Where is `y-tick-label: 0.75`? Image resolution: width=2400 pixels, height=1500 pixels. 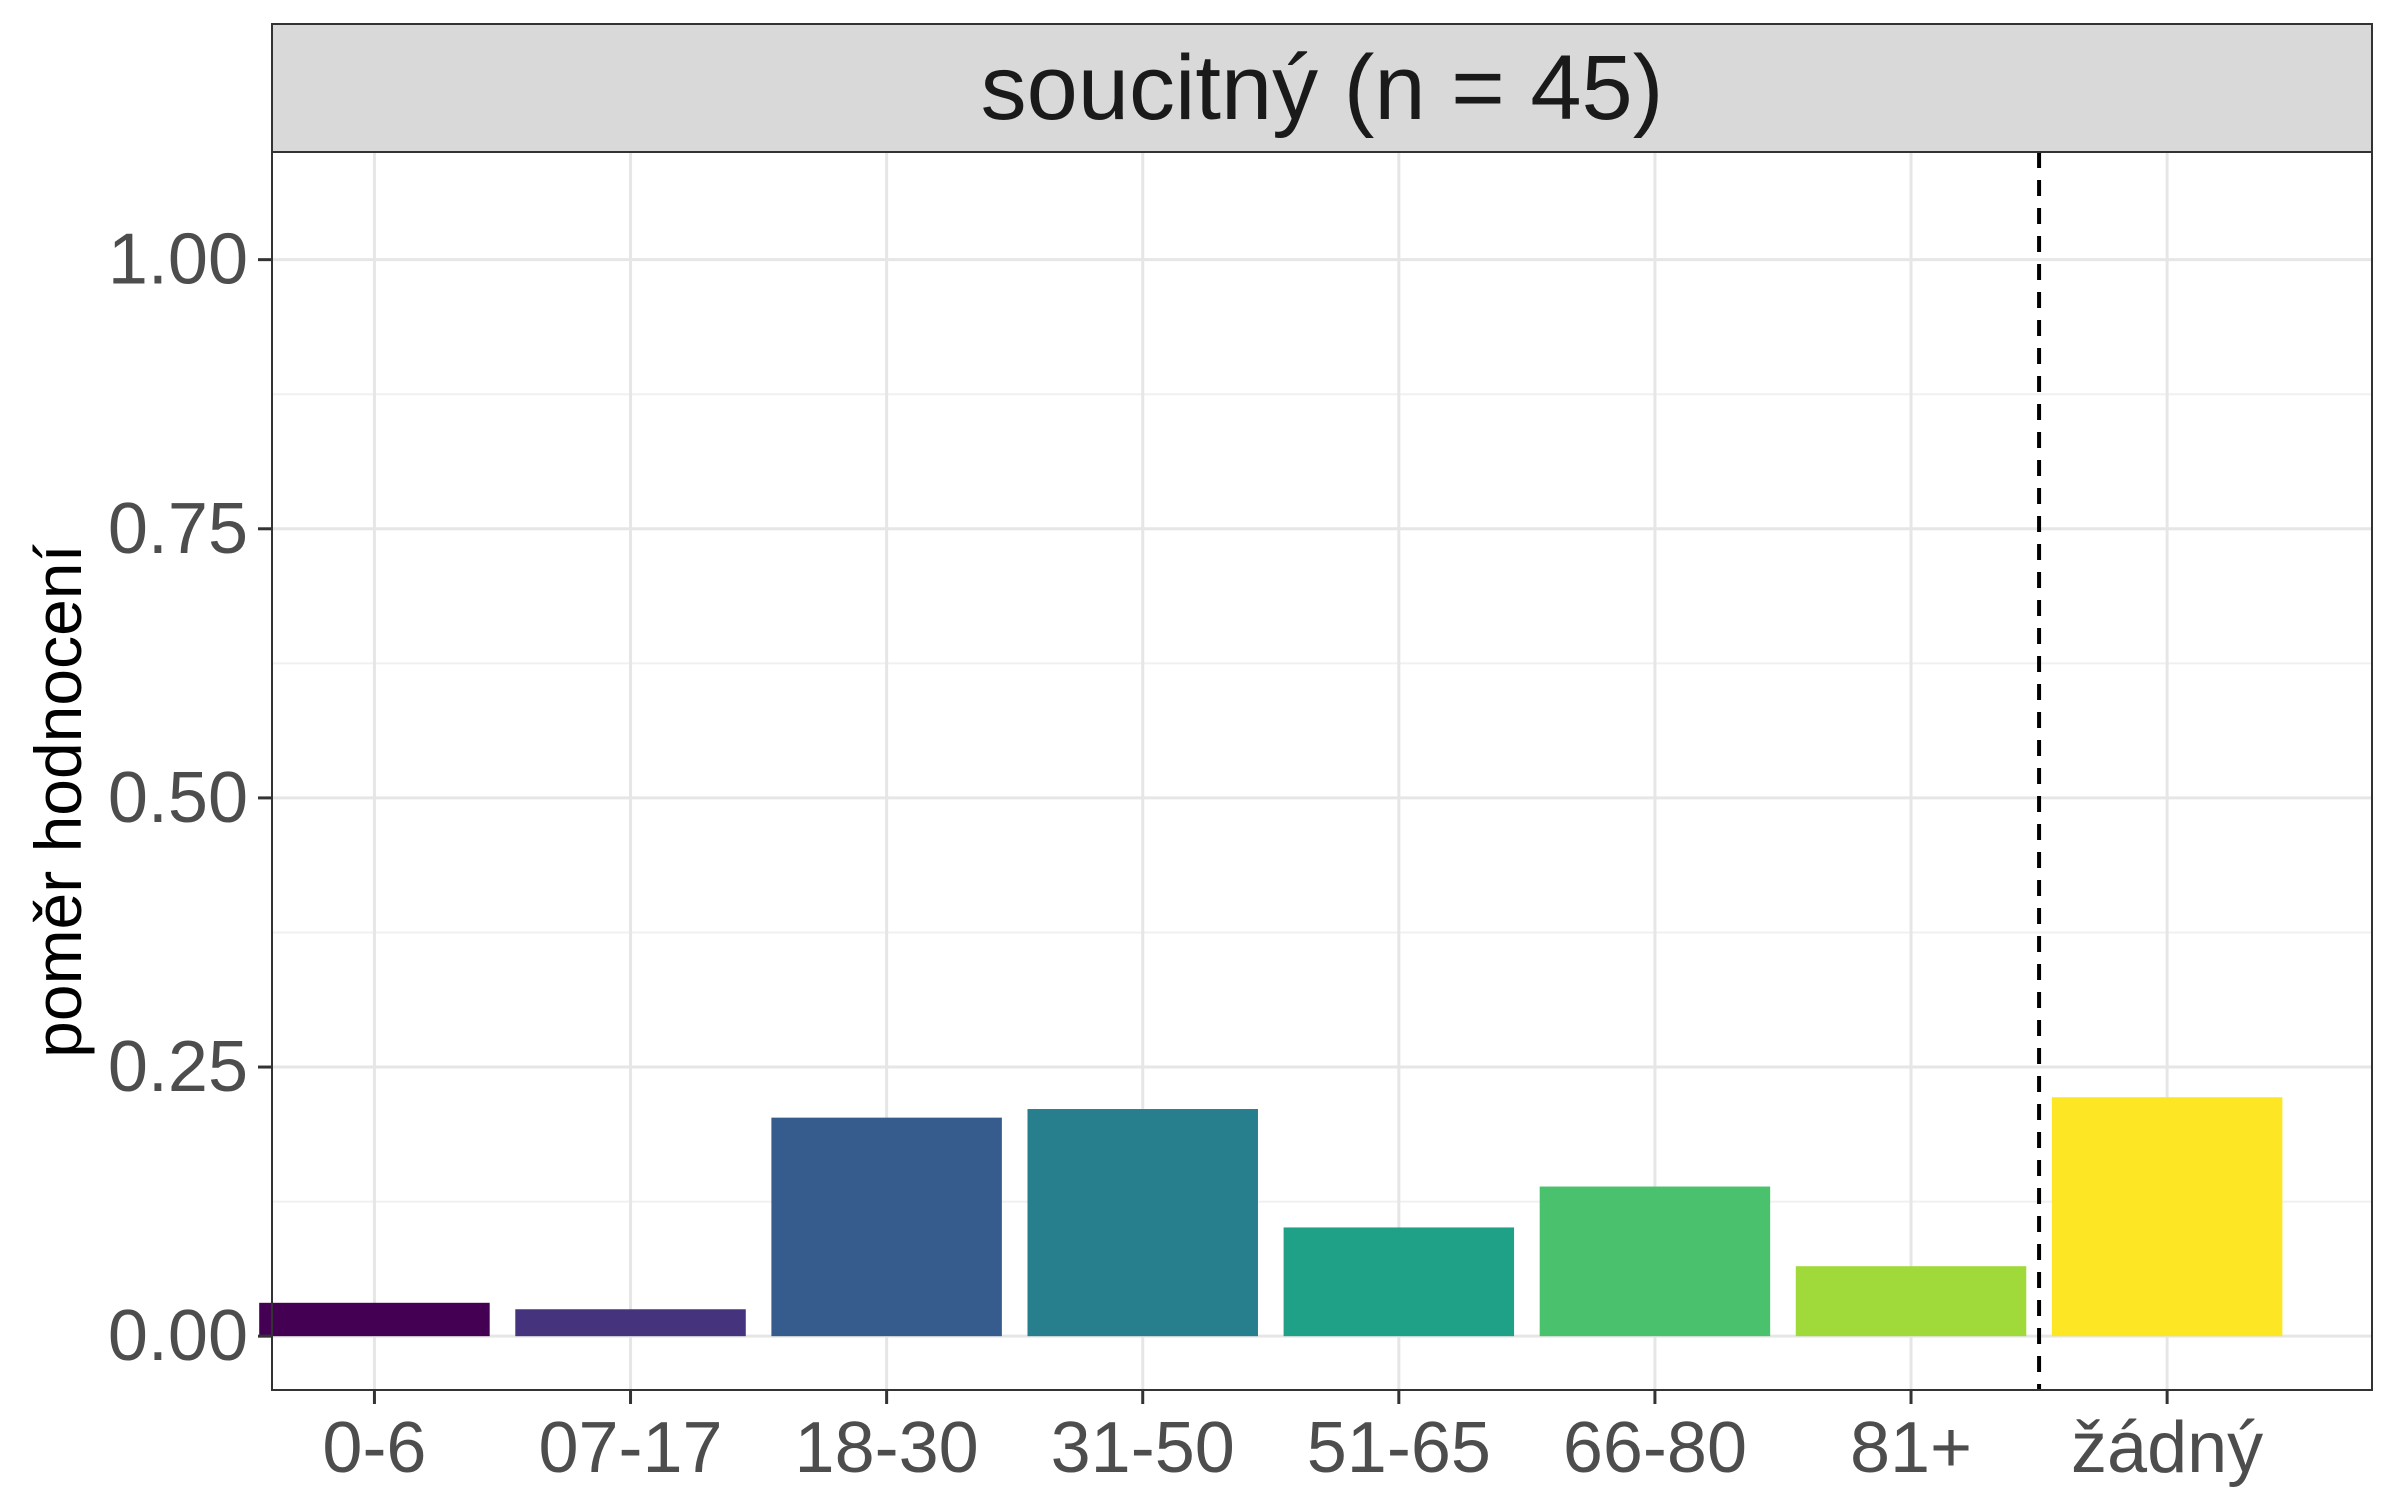
y-tick-label: 0.75 is located at coordinates (178, 529).